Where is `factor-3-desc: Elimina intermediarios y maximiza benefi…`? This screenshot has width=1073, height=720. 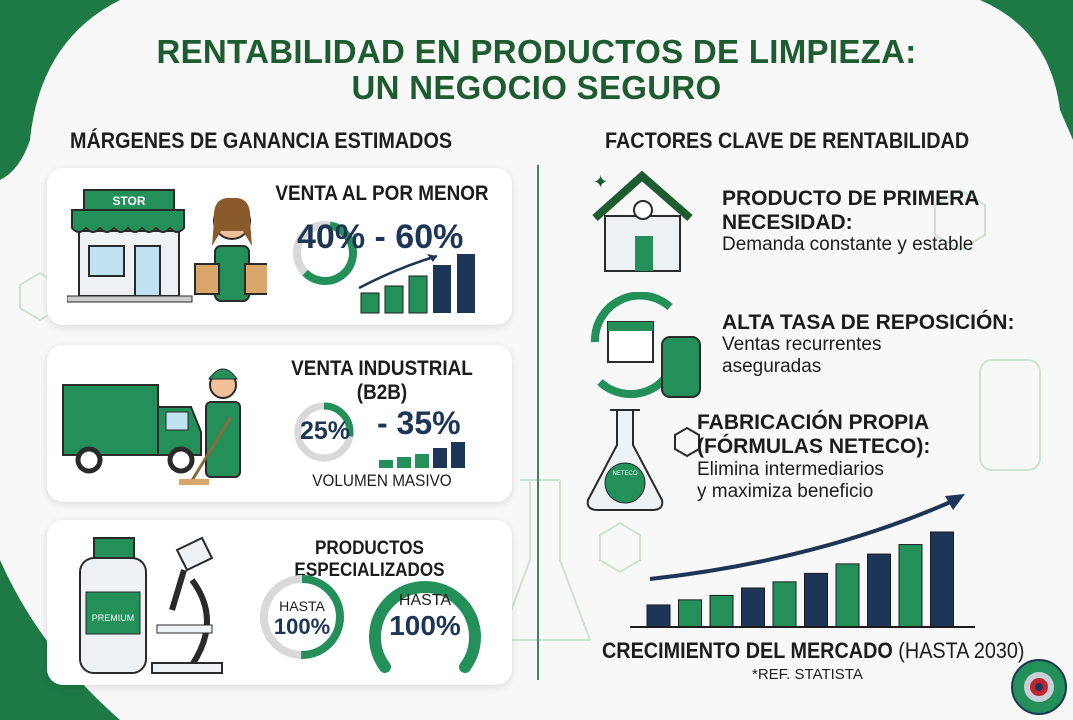 factor-3-desc: Elimina intermediarios y maximiza benefi… is located at coordinates (790, 481).